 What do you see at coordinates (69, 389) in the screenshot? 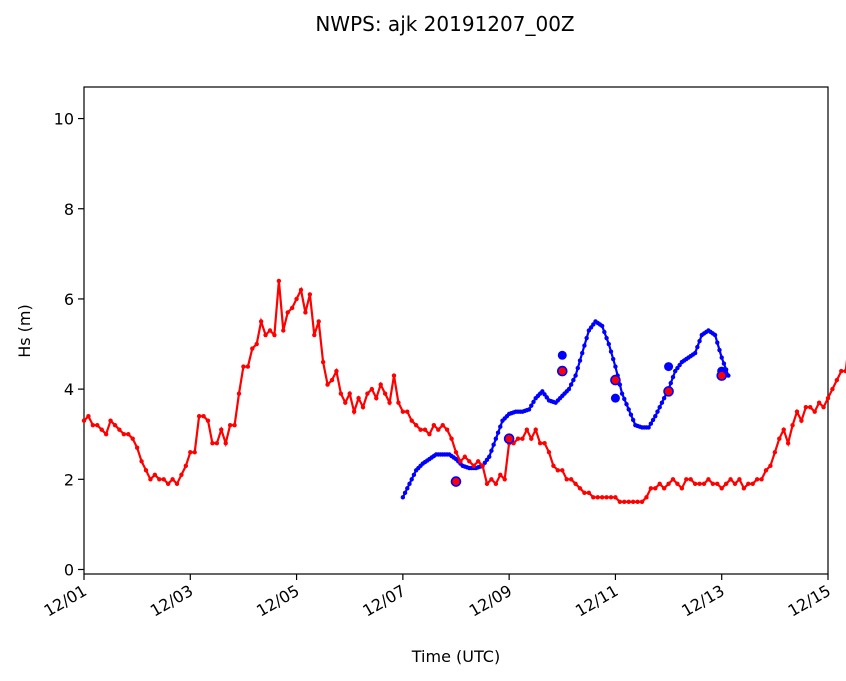
I see `y-tick-label: 4` at bounding box center [69, 389].